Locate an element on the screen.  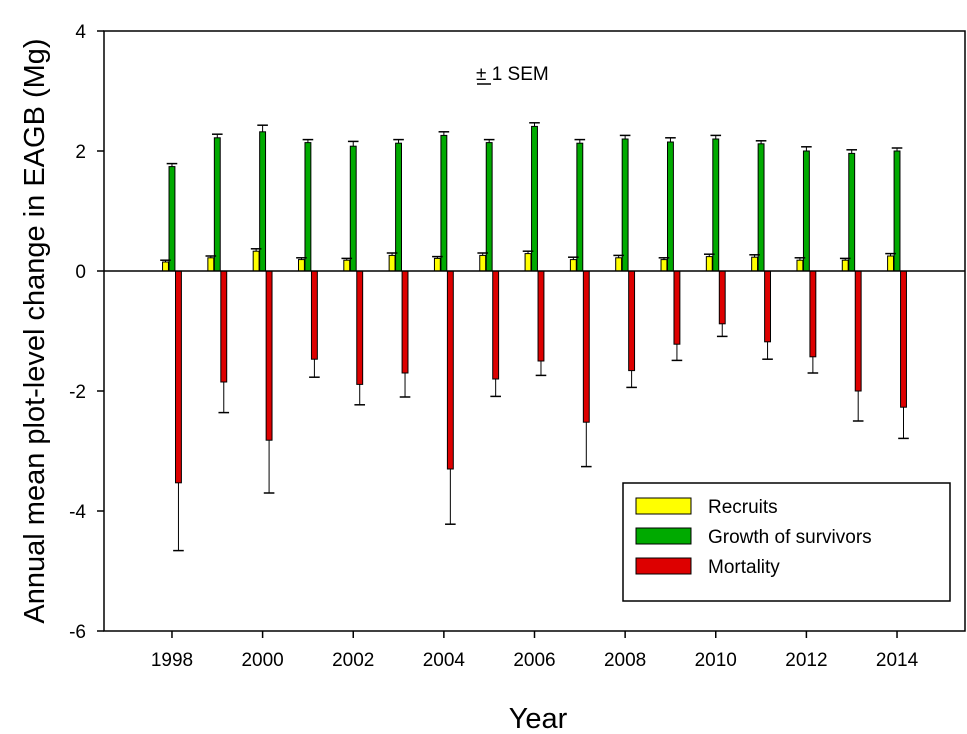
y-tick-label: 4 is located at coordinates (80, 32).